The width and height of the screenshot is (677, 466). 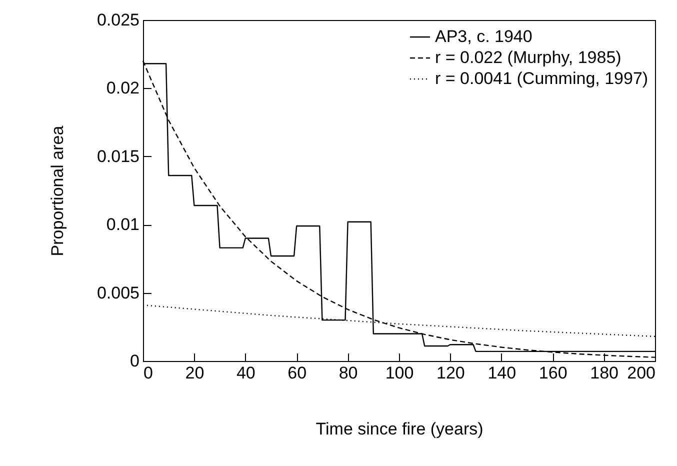 What do you see at coordinates (297, 373) in the screenshot?
I see `x-tick-label: 60` at bounding box center [297, 373].